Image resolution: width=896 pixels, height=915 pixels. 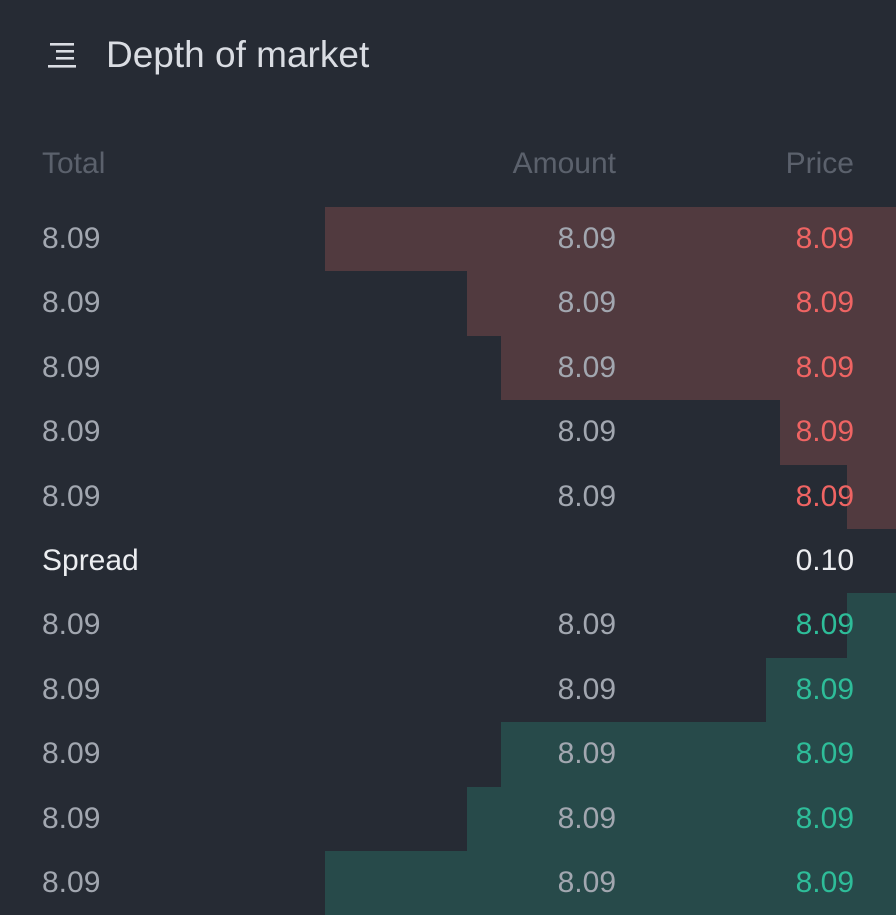 I want to click on column-header-amount: Amount, so click(x=564, y=163).